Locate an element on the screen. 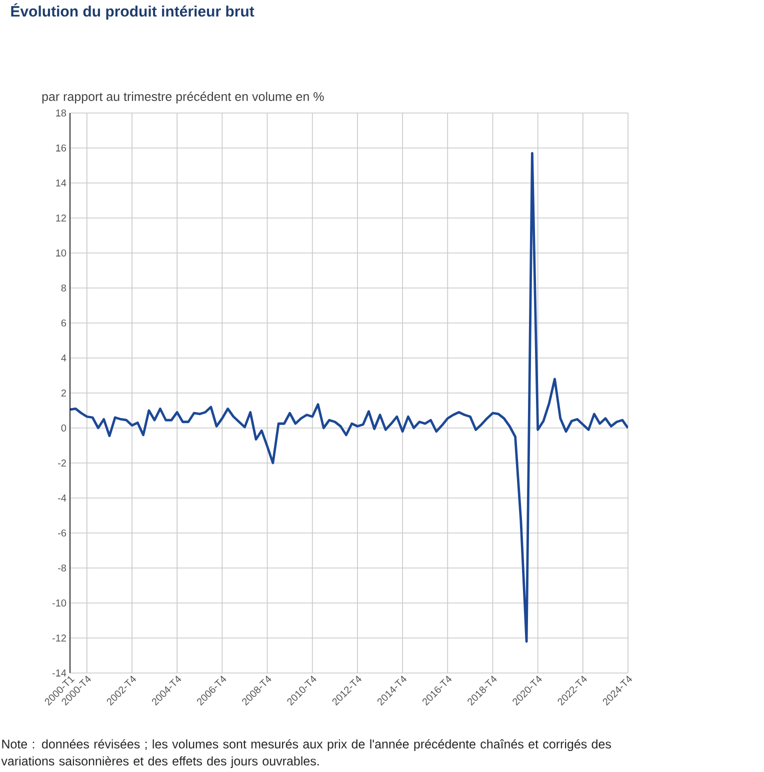  y-tick-label: -8 is located at coordinates (62, 568).